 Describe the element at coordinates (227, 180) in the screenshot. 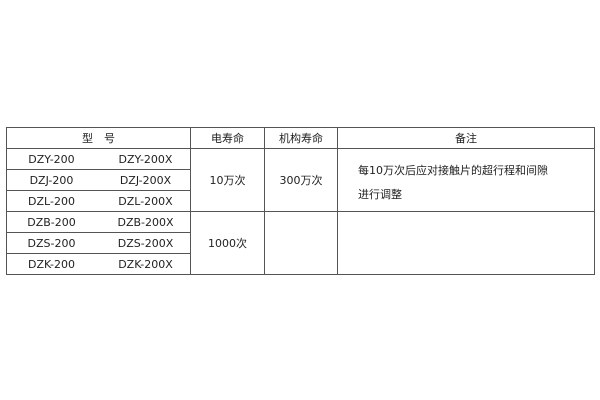

I see `electric-life-cell: 10万次` at that location.